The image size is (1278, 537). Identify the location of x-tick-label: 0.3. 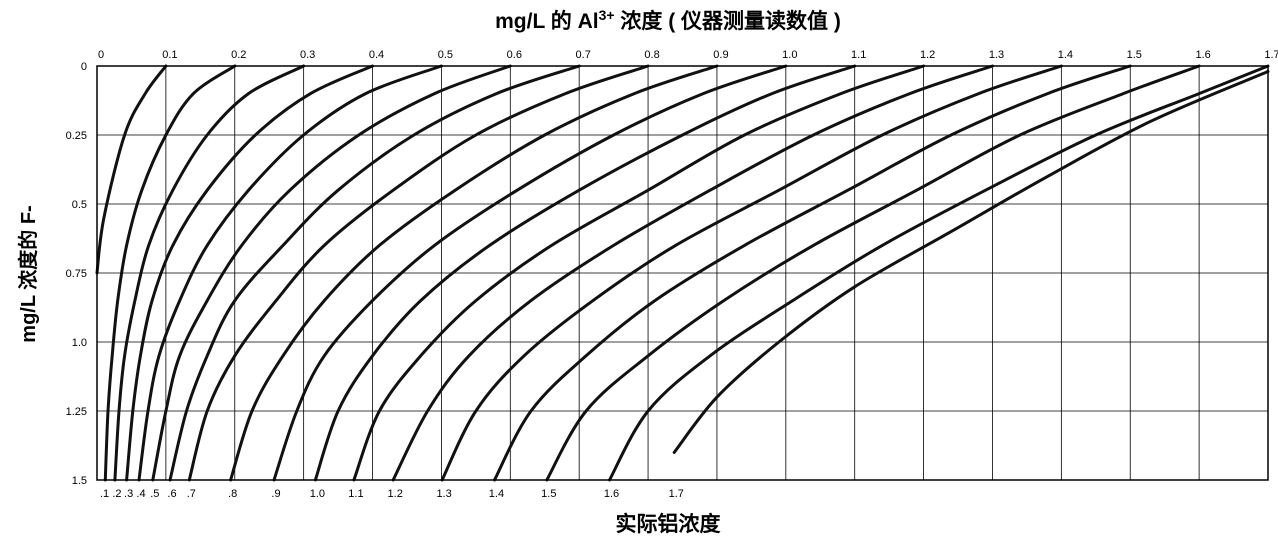
(307, 55).